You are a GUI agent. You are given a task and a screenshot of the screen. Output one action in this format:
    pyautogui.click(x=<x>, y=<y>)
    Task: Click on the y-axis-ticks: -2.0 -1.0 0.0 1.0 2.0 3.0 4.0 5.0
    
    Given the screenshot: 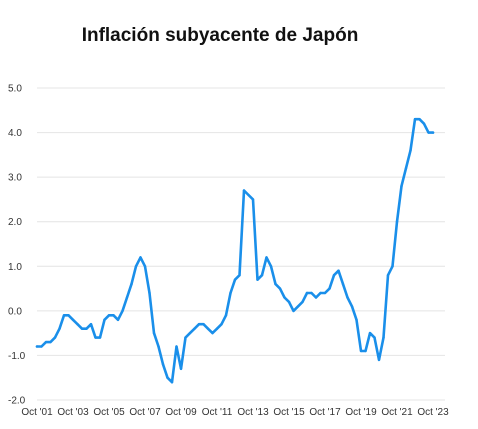 What is the action you would take?
    pyautogui.click(x=17, y=245)
    